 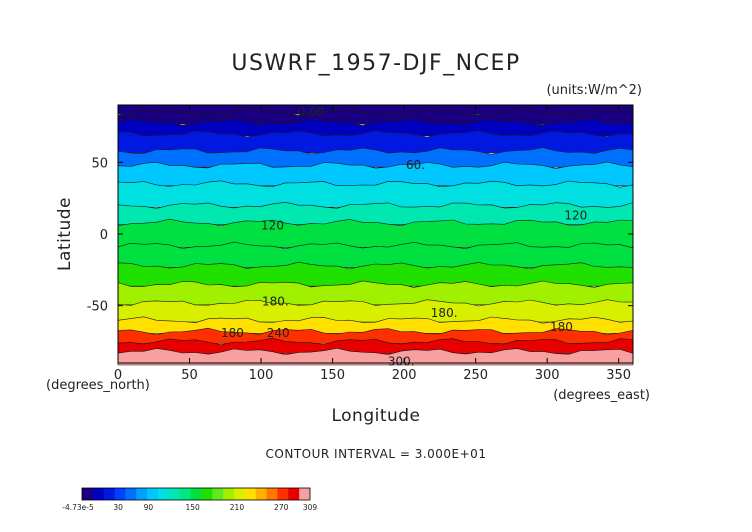 I want to click on x-tick-label: 0, so click(x=118, y=375).